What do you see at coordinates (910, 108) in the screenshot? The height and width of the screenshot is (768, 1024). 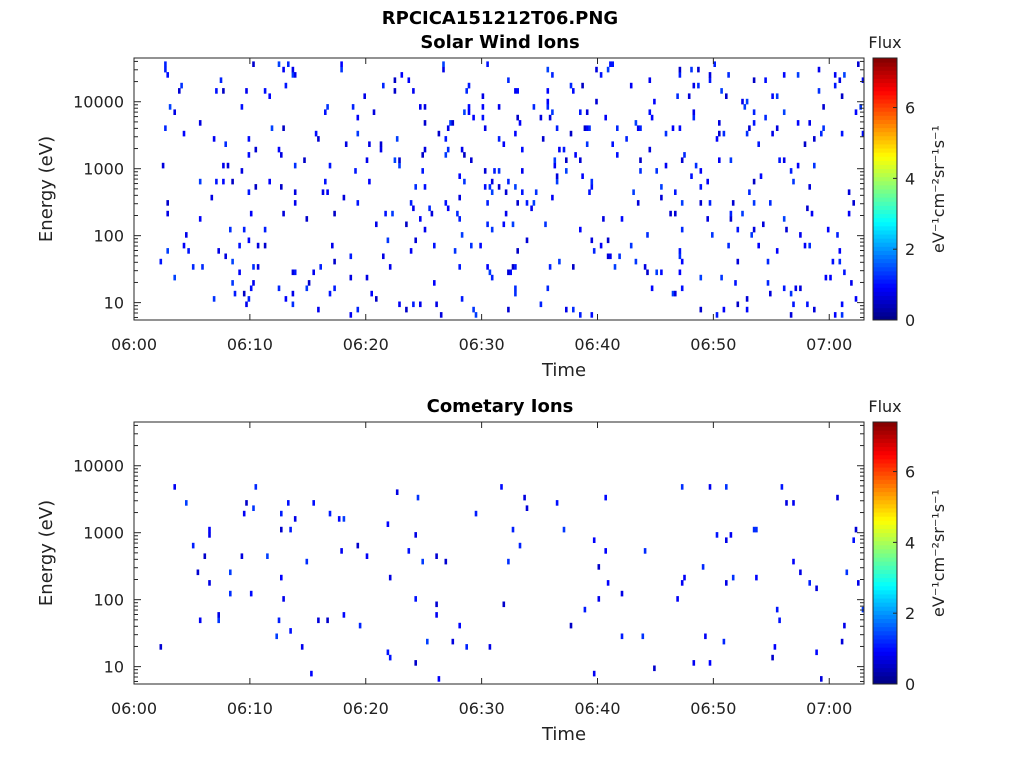 I see `colorbar-tick-label: 6` at bounding box center [910, 108].